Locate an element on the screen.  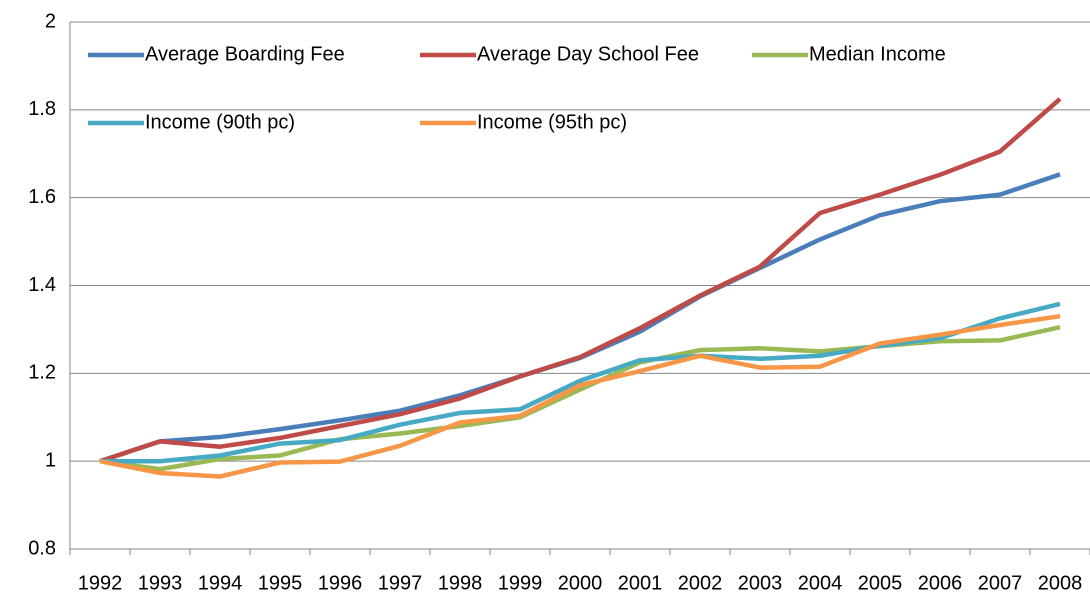
legend-label: Income (95th pc) is located at coordinates (552, 122).